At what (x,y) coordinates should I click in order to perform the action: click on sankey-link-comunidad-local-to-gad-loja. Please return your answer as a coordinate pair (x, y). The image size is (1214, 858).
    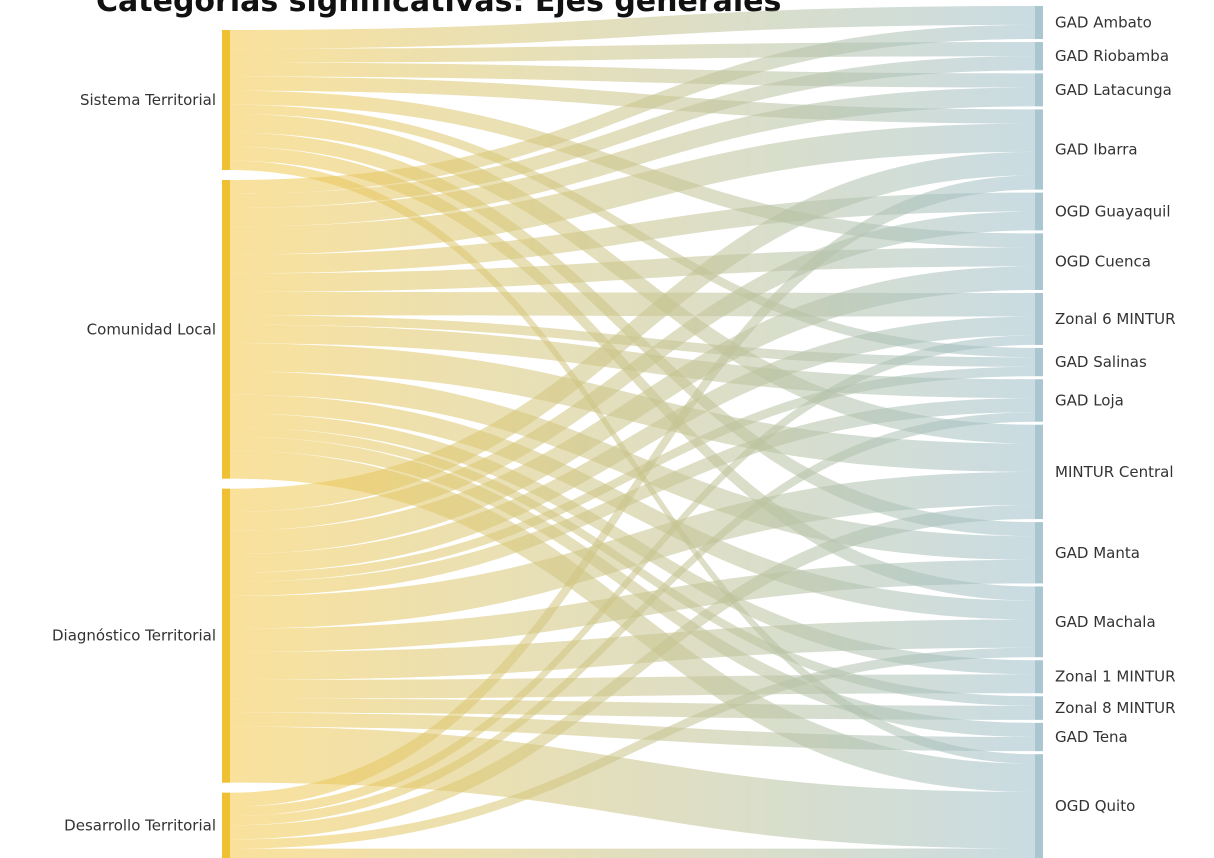
    Looking at the image, I should click on (632, 361).